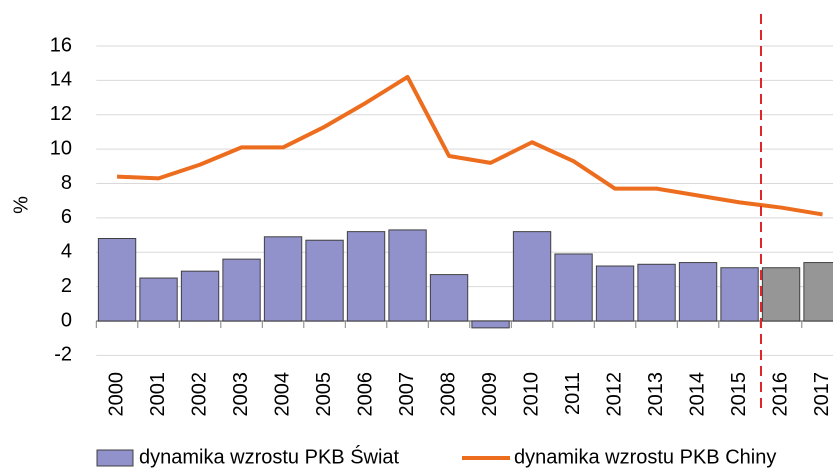  Describe the element at coordinates (324, 394) in the screenshot. I see `x-tick-label: 2005` at that location.